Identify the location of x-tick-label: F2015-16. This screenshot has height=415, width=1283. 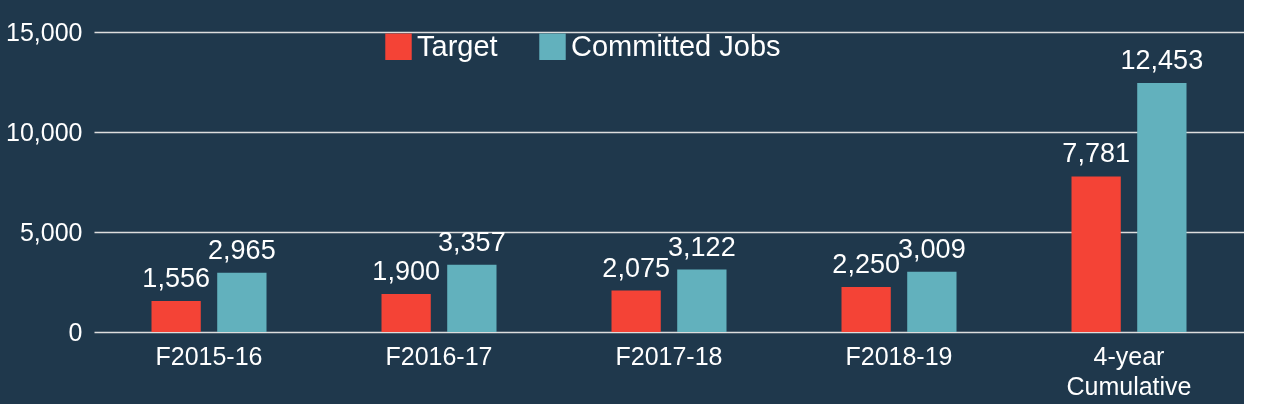
(209, 355).